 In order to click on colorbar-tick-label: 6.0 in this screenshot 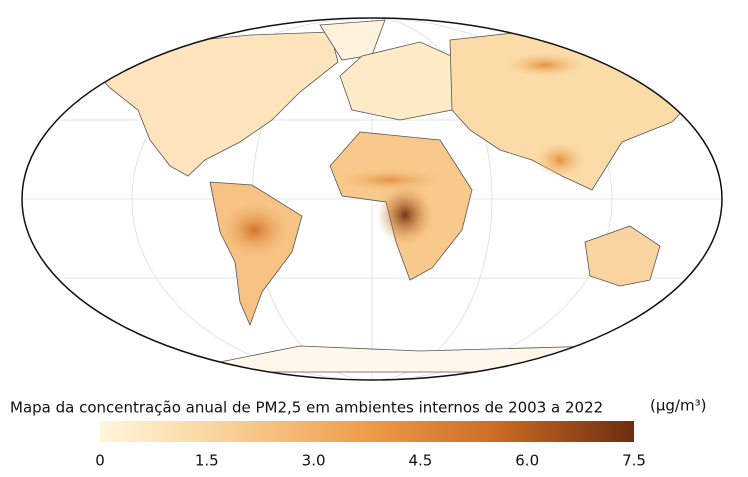, I will do `click(527, 461)`.